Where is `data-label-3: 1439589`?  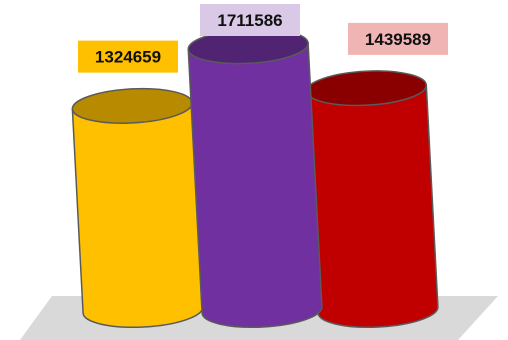
data-label-3: 1439589 is located at coordinates (398, 38).